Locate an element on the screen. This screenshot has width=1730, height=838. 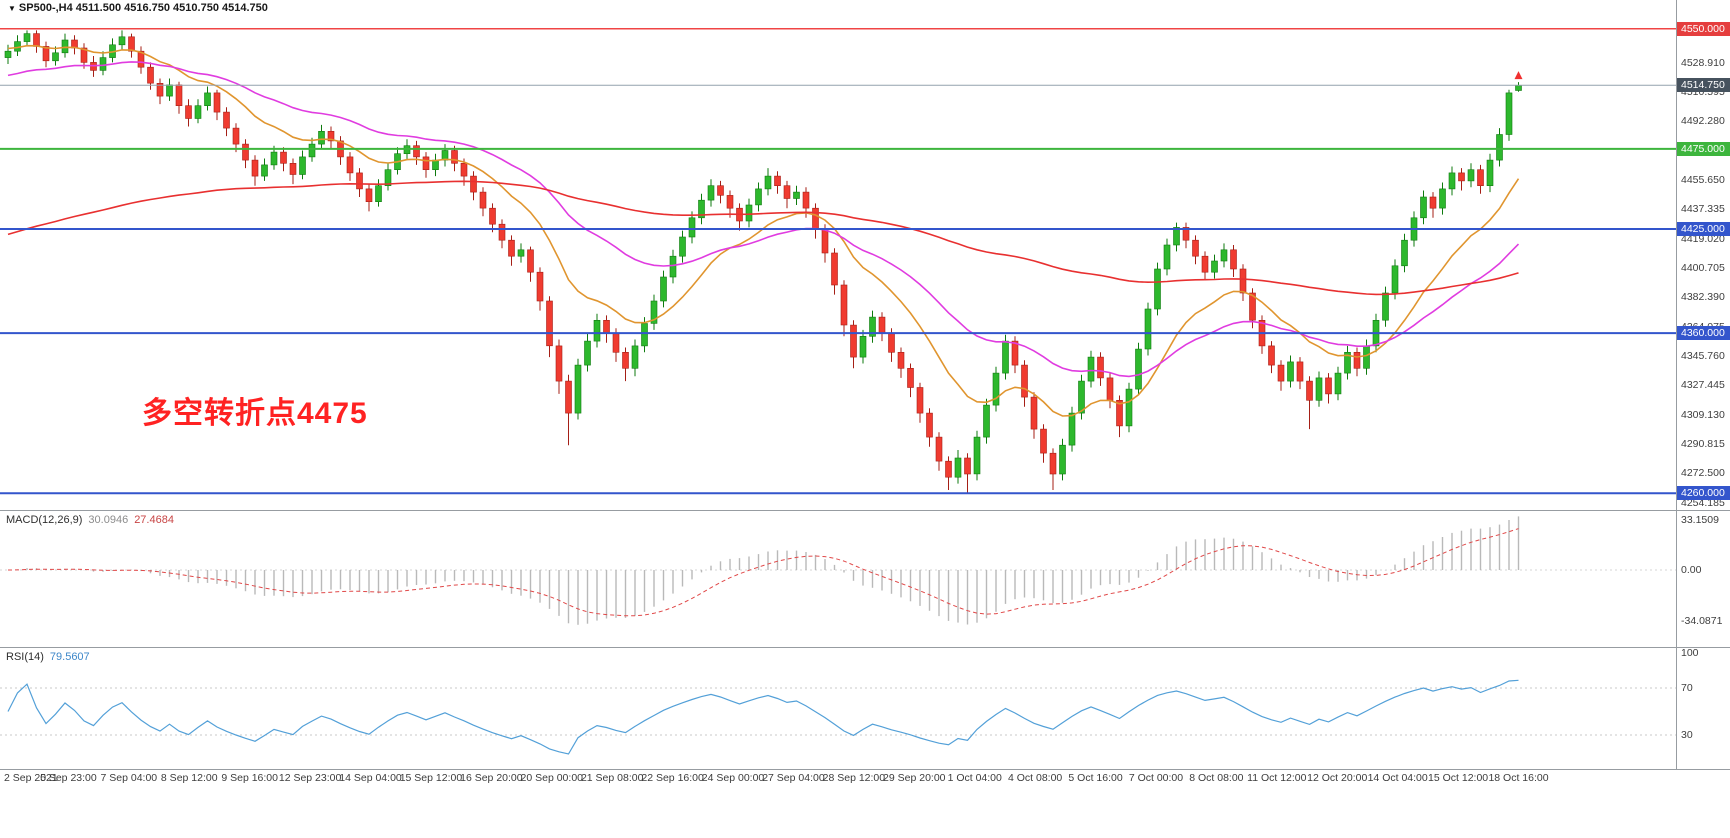
time-axis-label: 16 Sep 20:00 is located at coordinates (491, 778).